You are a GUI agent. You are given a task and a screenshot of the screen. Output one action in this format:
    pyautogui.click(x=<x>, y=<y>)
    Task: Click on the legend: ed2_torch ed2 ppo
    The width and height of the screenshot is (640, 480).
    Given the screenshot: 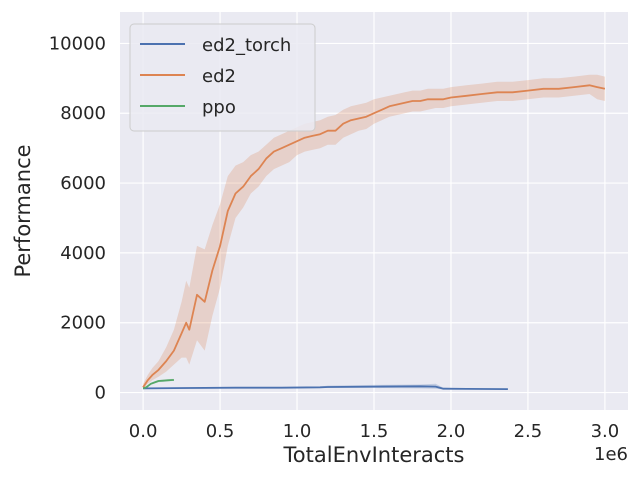 What is the action you would take?
    pyautogui.click(x=222, y=77)
    